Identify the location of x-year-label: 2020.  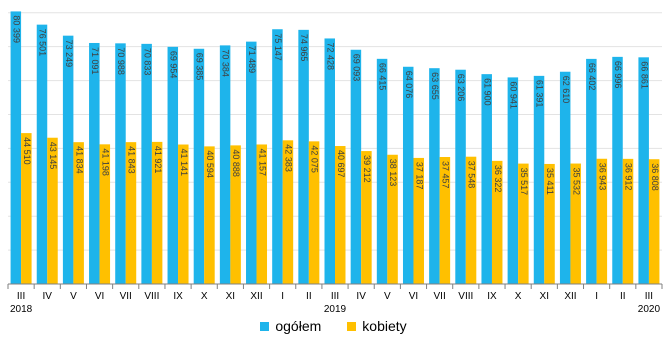
(649, 309).